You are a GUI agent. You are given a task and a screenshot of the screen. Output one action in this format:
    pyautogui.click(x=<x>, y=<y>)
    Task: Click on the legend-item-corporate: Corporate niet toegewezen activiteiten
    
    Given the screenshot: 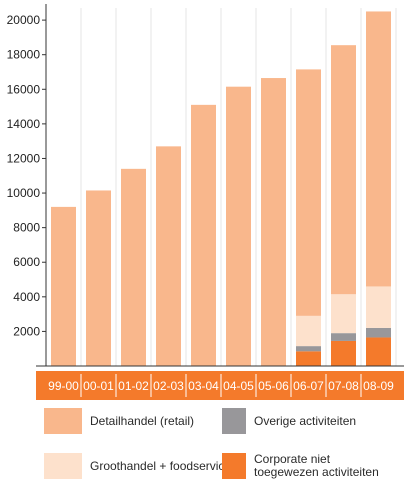 What is the action you would take?
    pyautogui.click(x=309, y=466)
    